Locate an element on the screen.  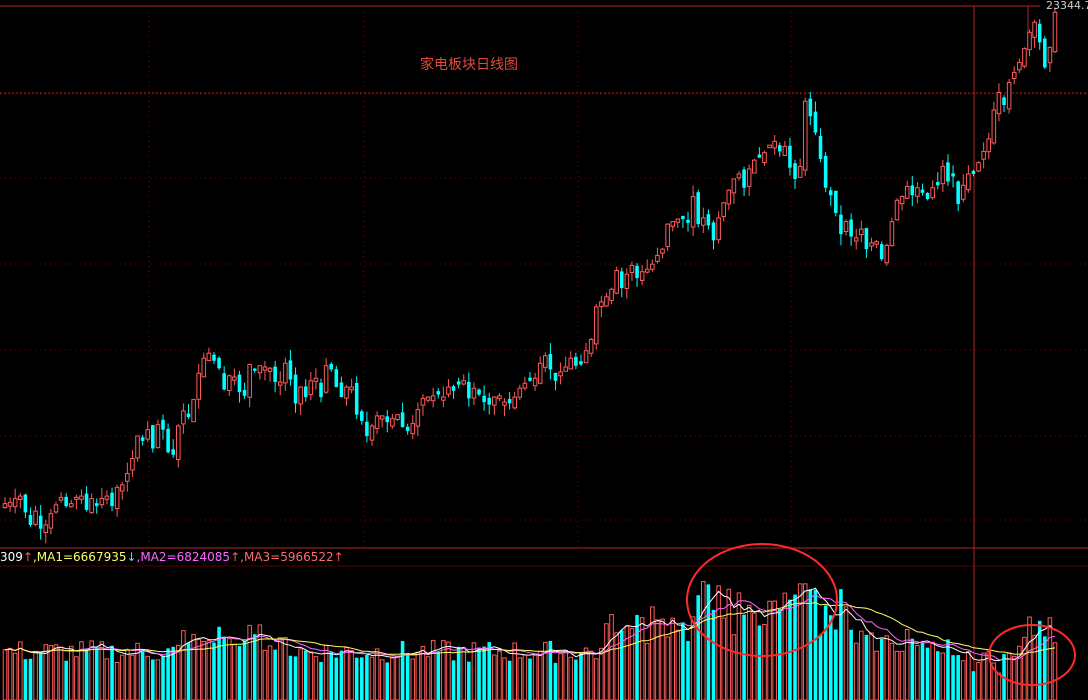
ma1-line is located at coordinates (530, 624).